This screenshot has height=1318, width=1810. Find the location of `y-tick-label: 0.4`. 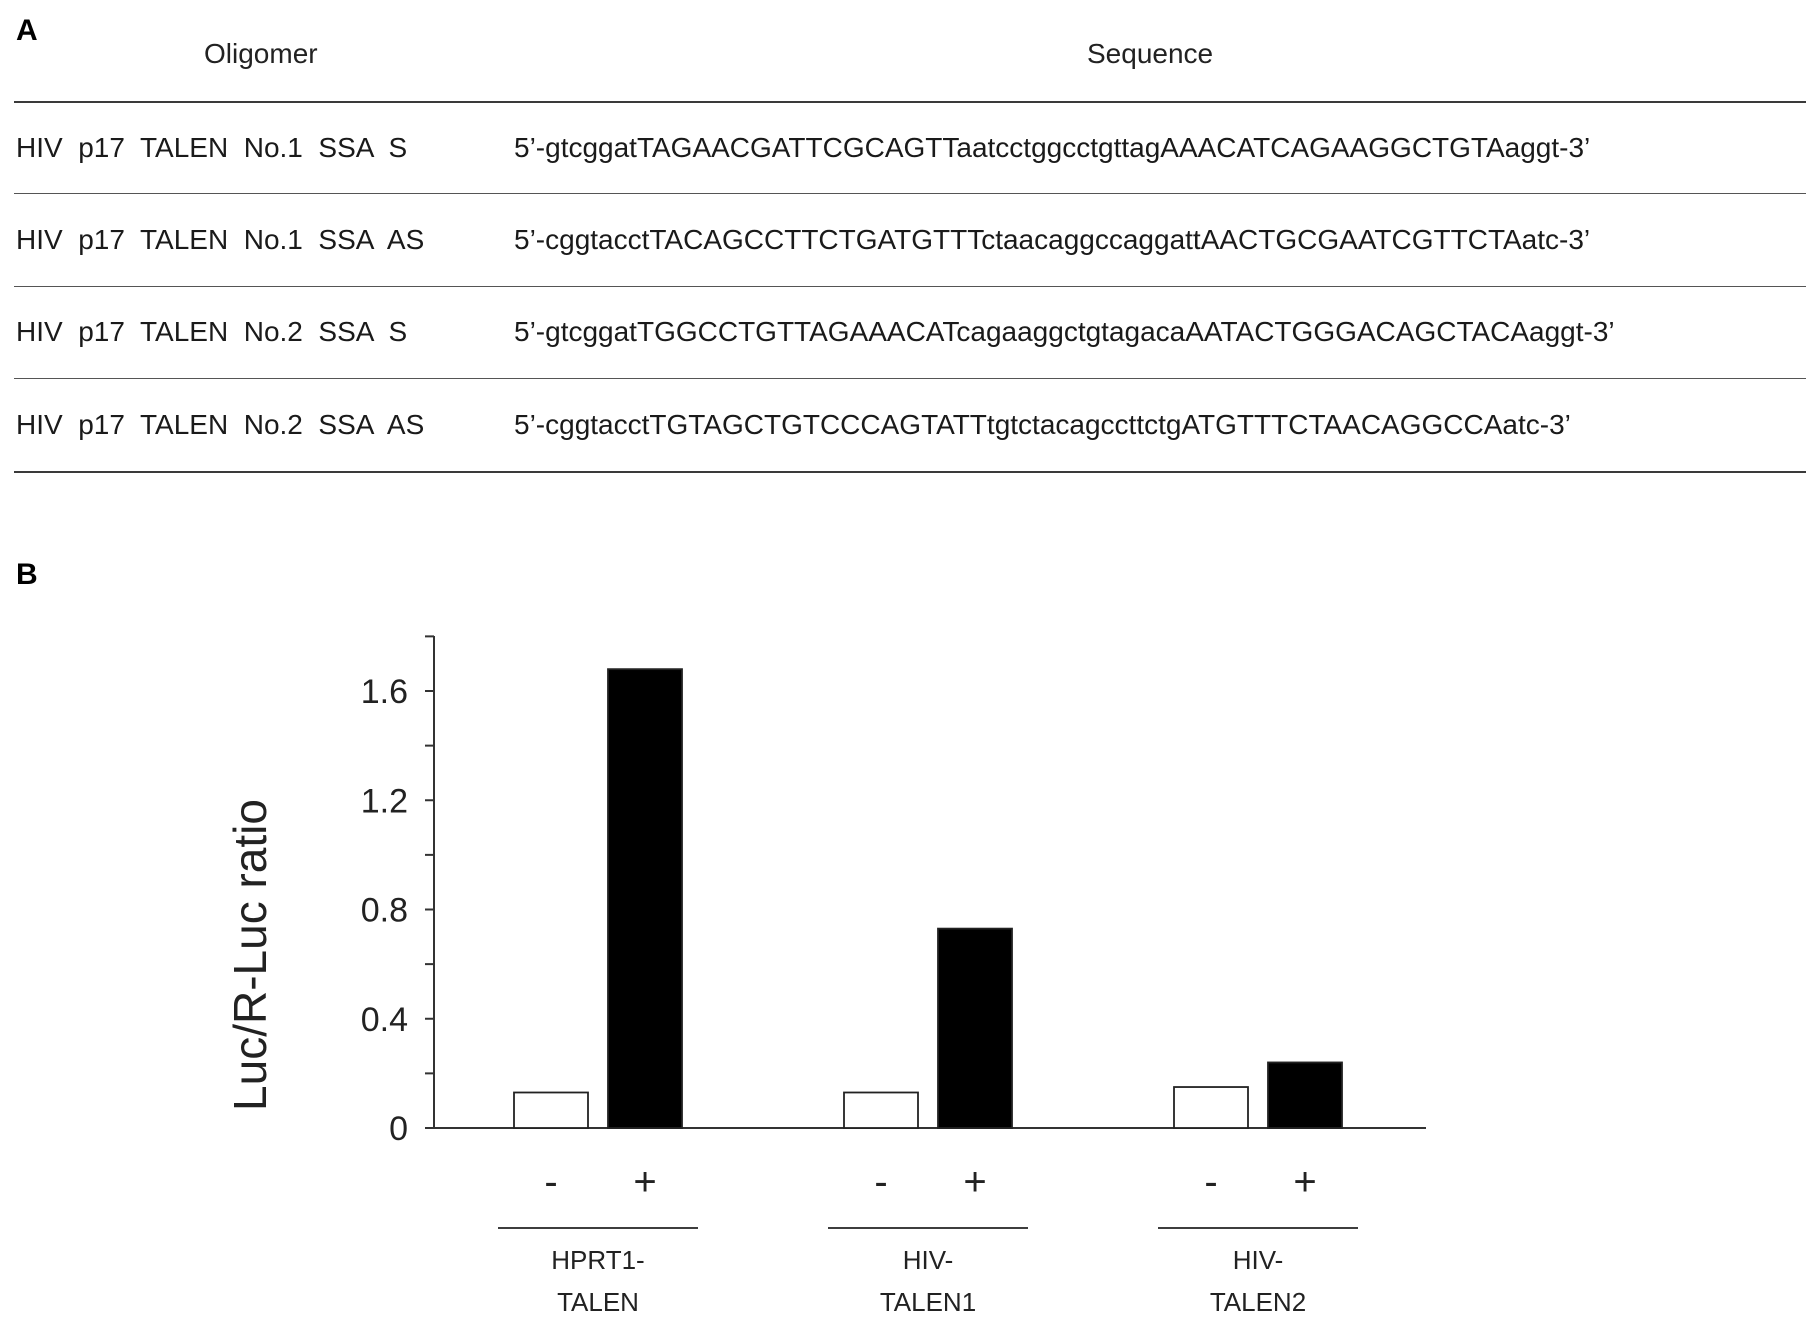

y-tick-label: 0.4 is located at coordinates (384, 1020).